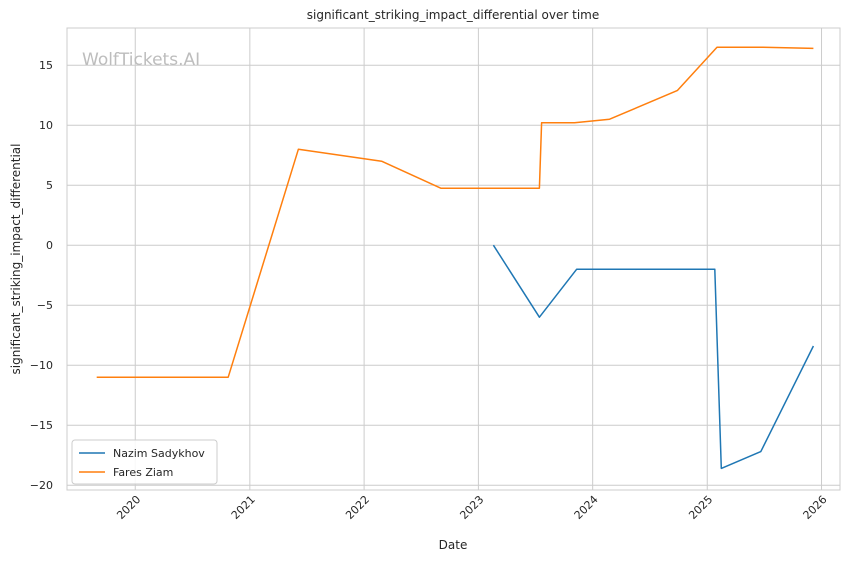 The width and height of the screenshot is (850, 561). What do you see at coordinates (41, 425) in the screenshot?
I see `y-tick-label: −15` at bounding box center [41, 425].